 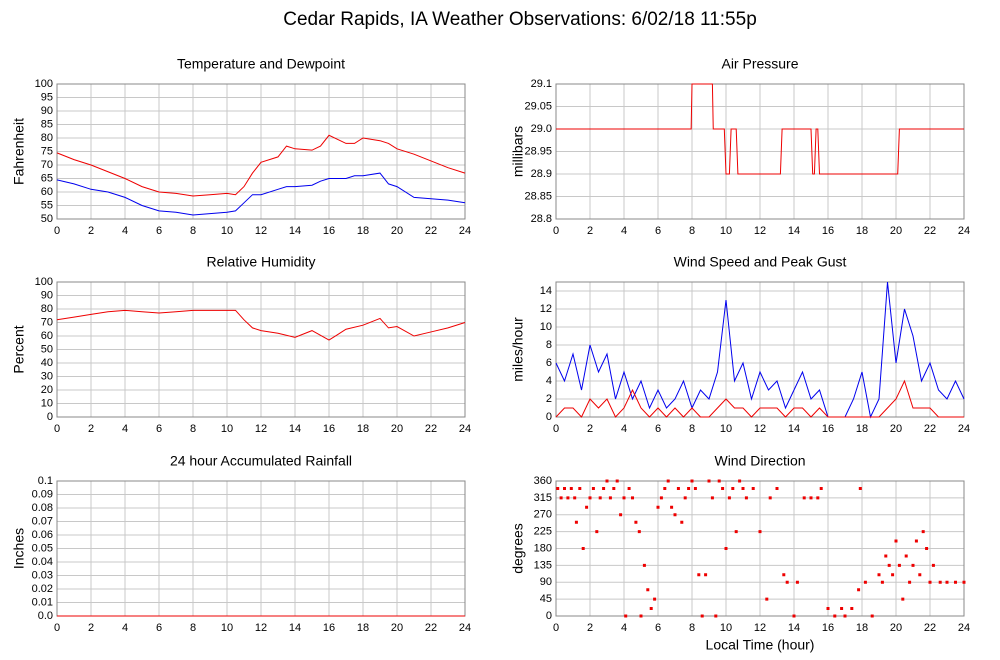 I want to click on y-tick-label: 0.1, so click(x=45, y=481).